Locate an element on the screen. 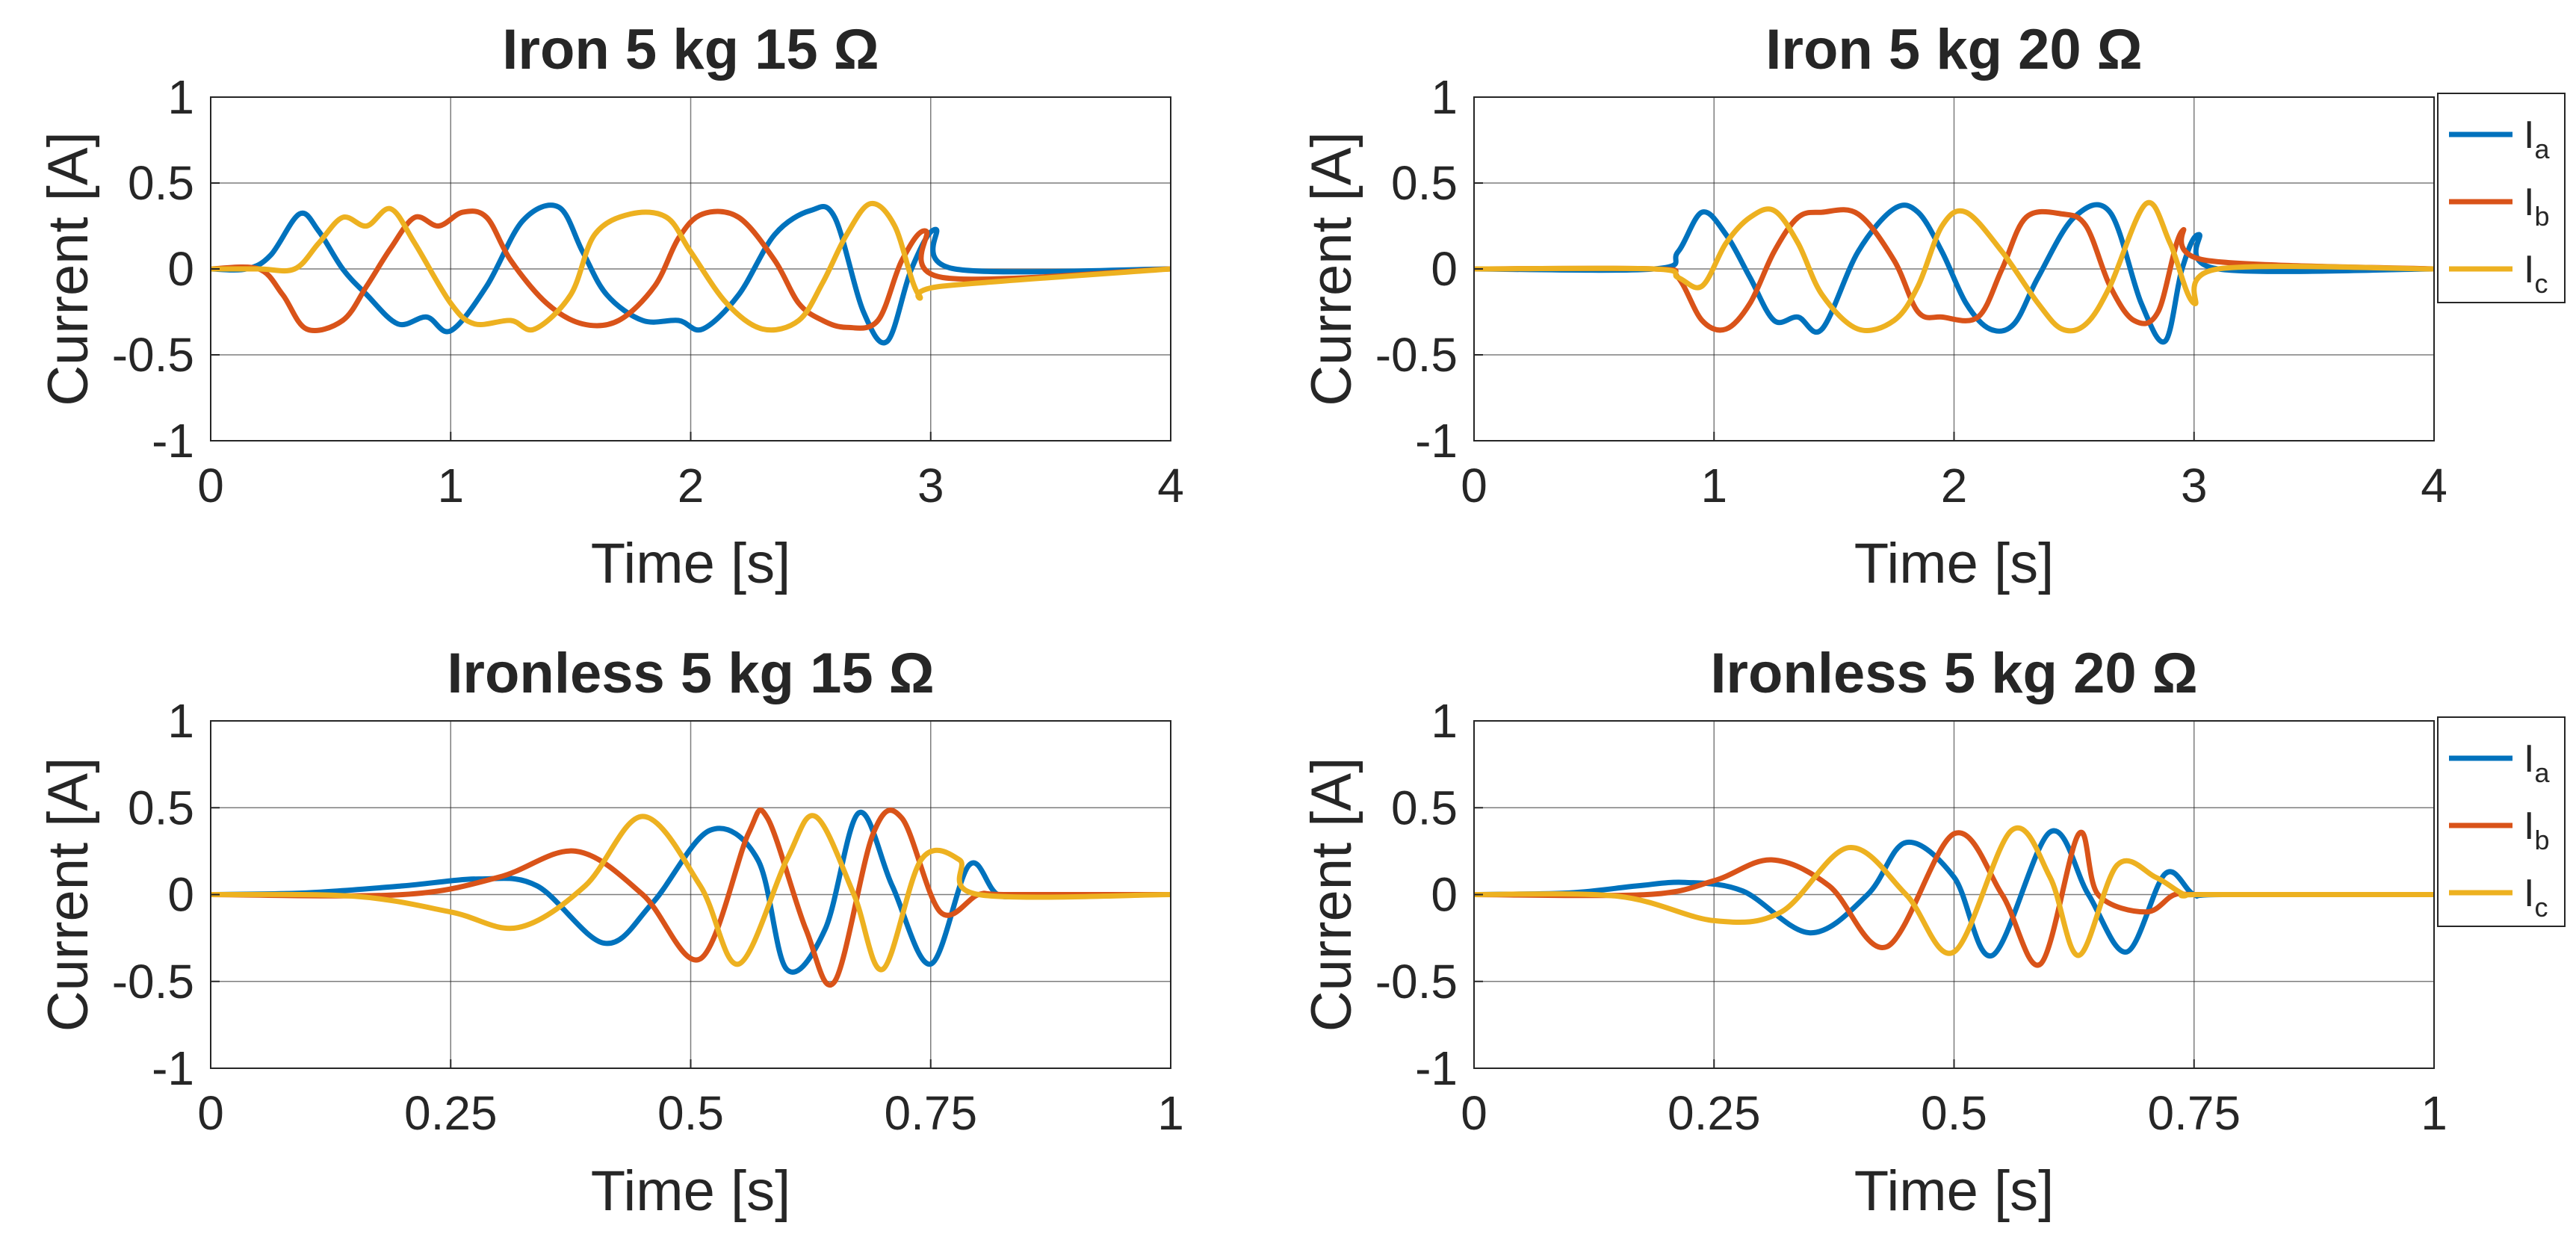 Image resolution: width=2576 pixels, height=1258 pixels. chart1-y-tick-label-0: 1 is located at coordinates (180, 97).